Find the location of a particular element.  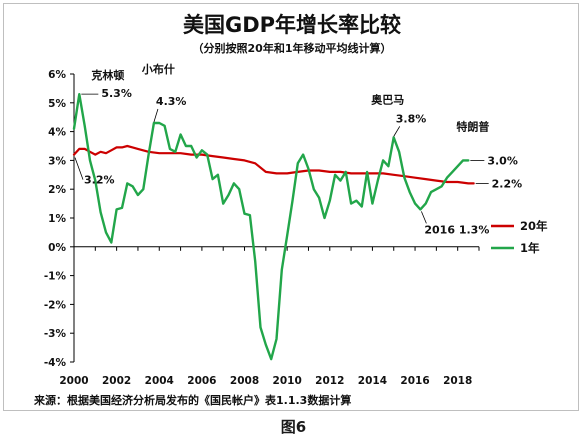

annotation-trump-value: 3.0% is located at coordinates (502, 160).